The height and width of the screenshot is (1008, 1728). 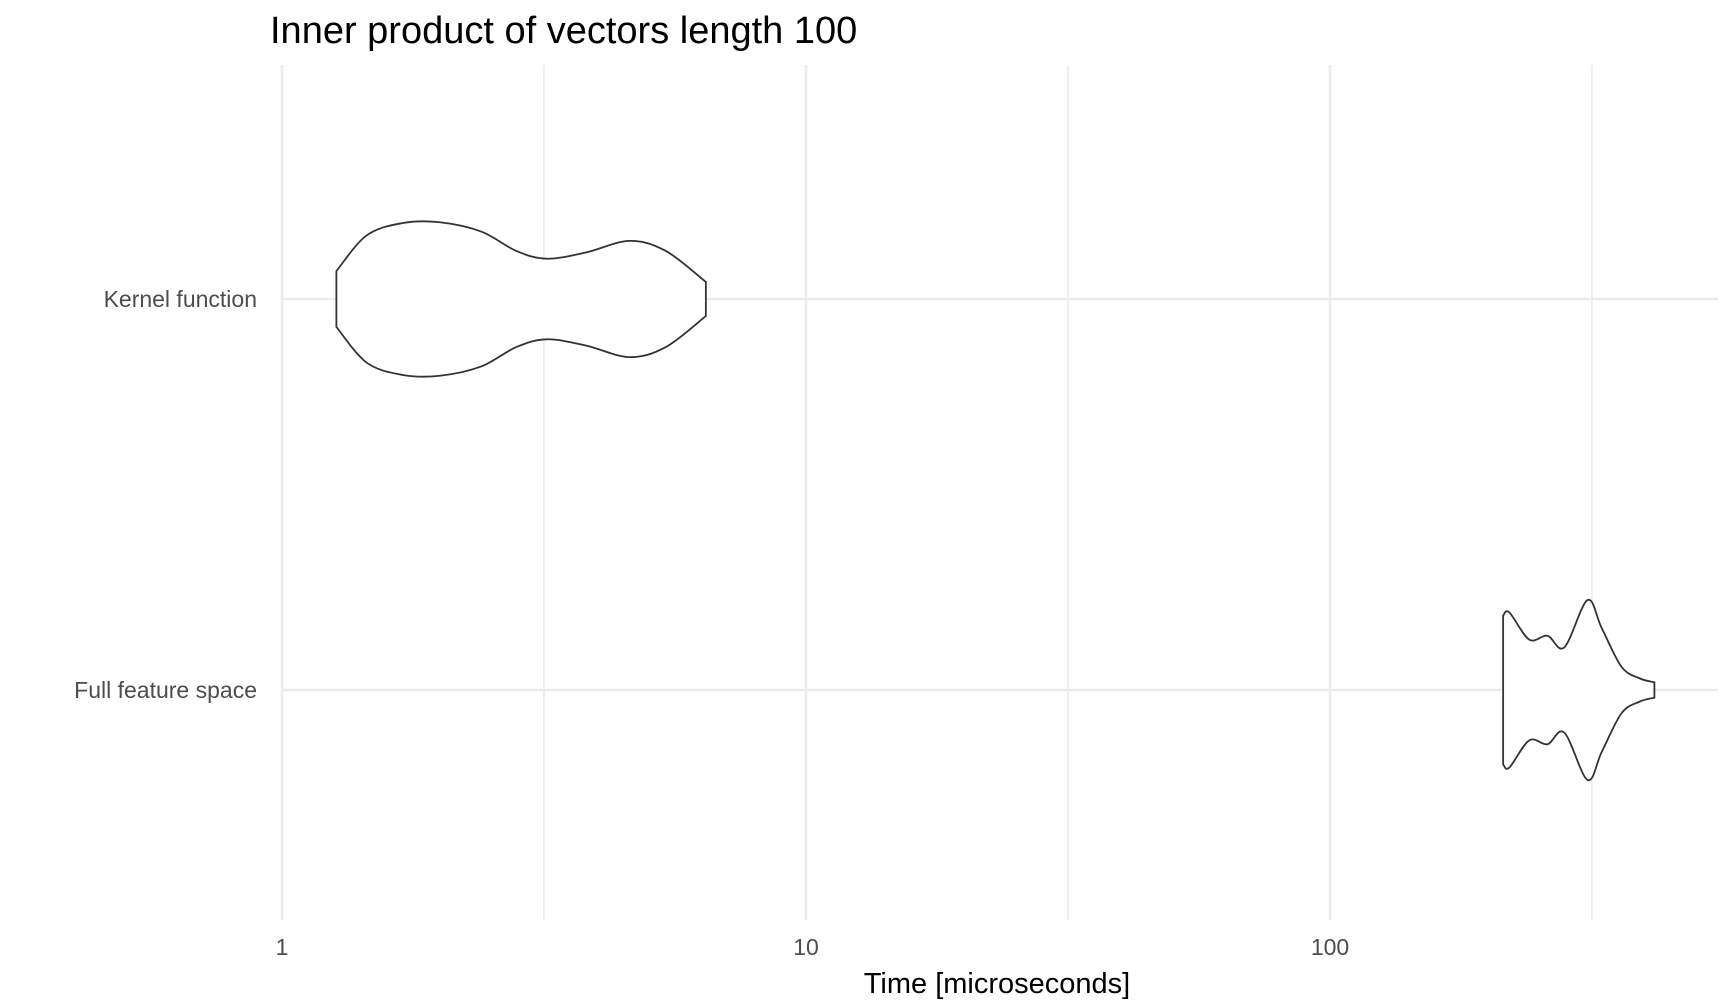 I want to click on y-tick-label: Kernel function, so click(x=180, y=299).